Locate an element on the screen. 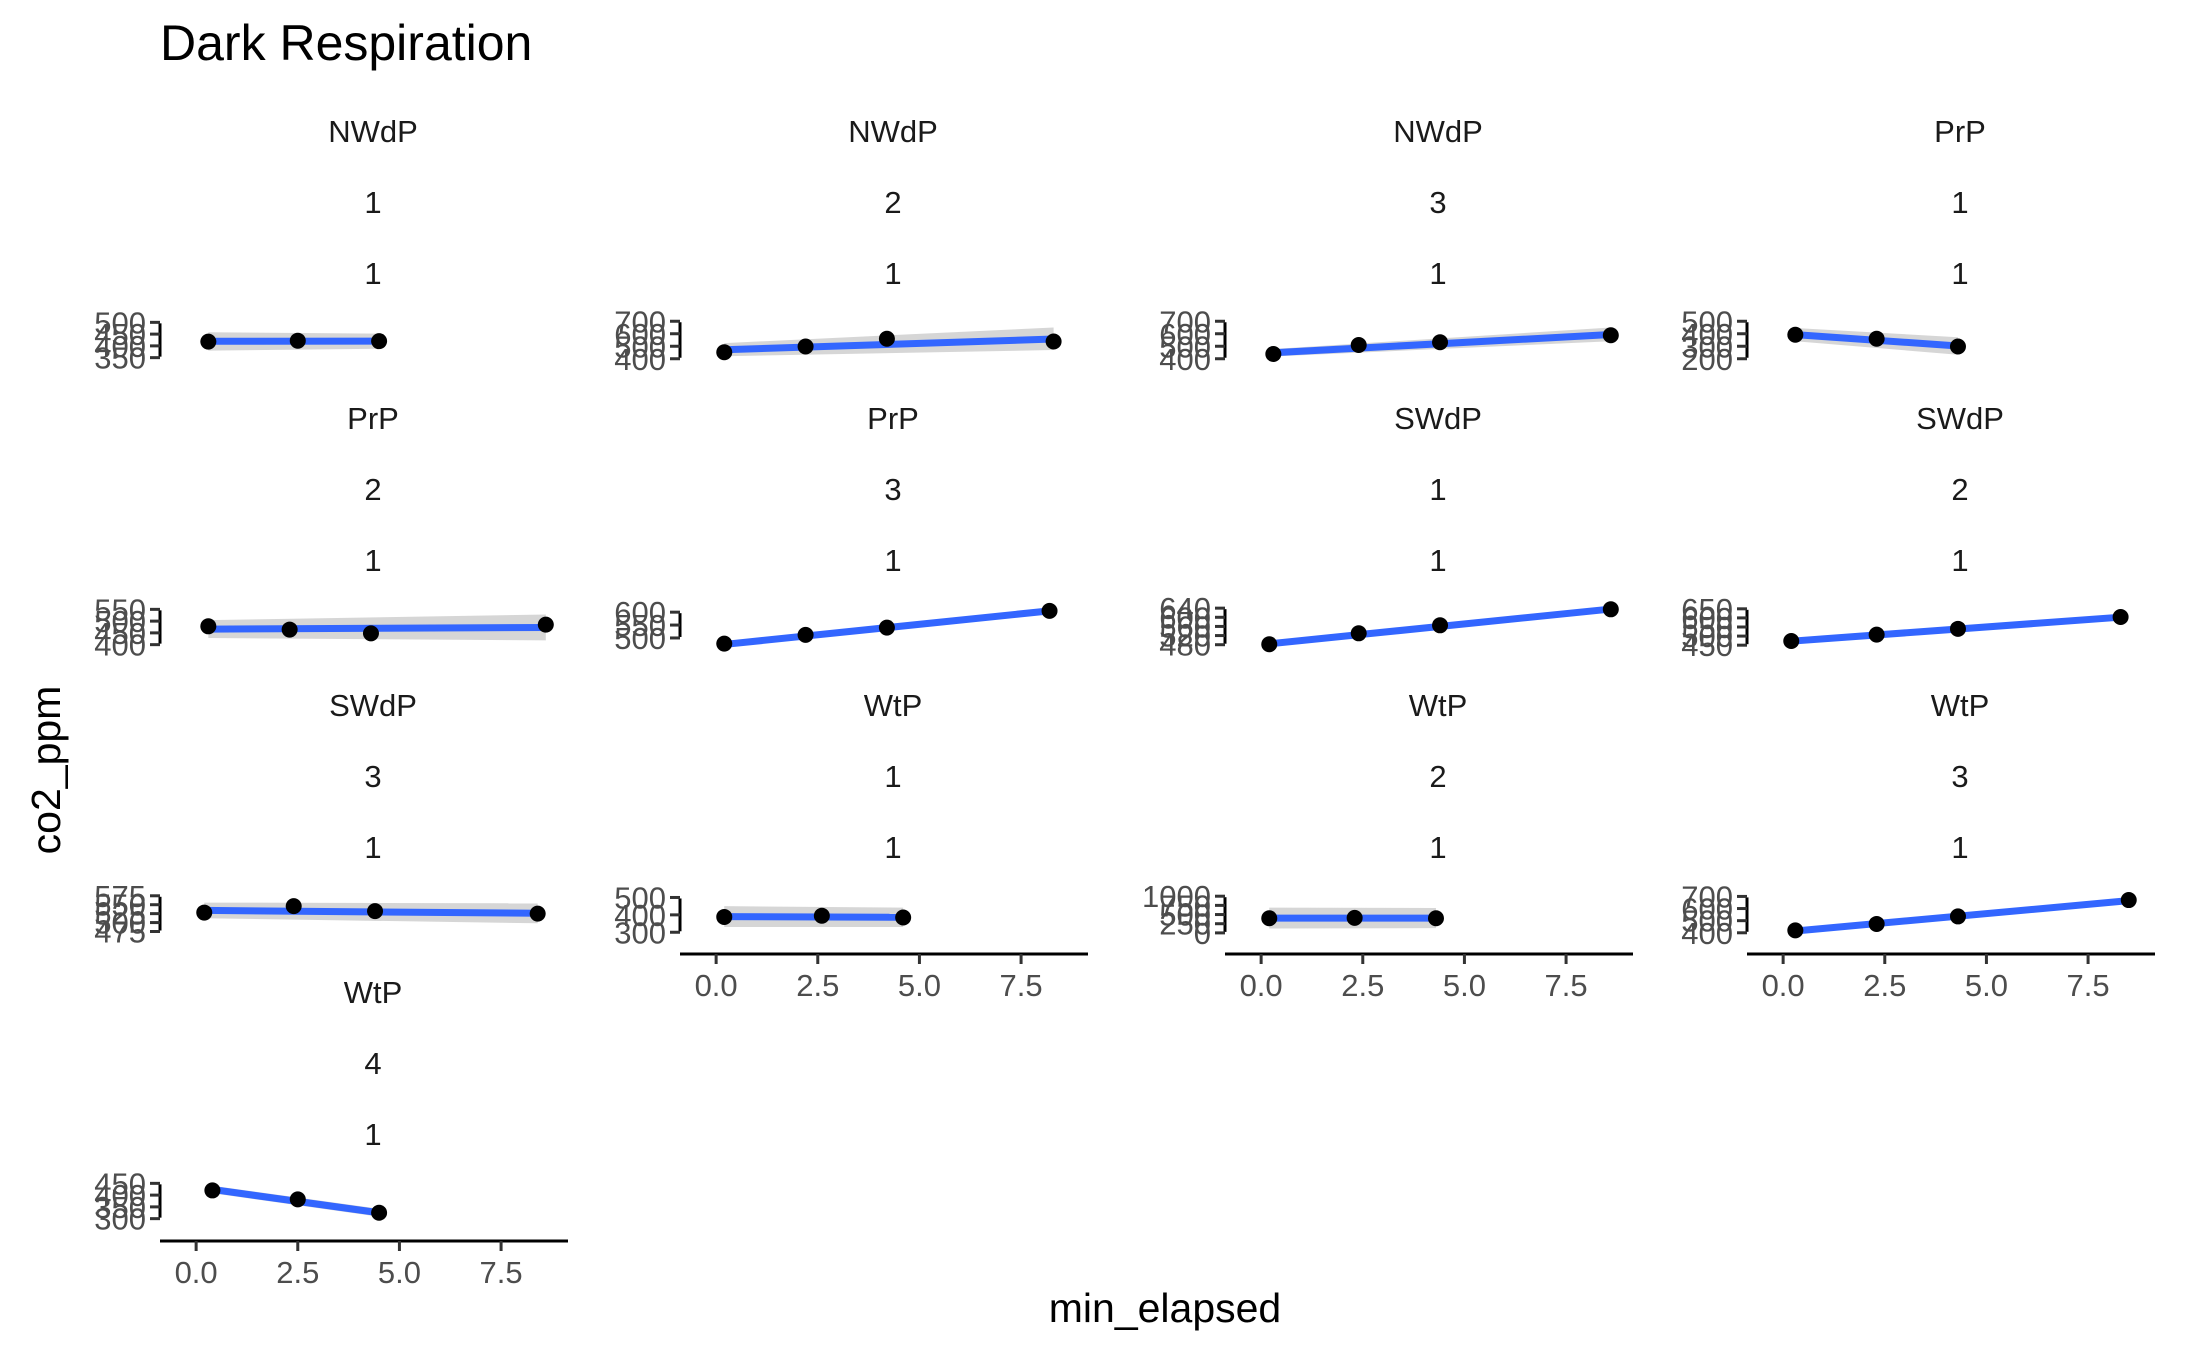 The height and width of the screenshot is (1351, 2187). y-tick-label: 250 is located at coordinates (1185, 924).